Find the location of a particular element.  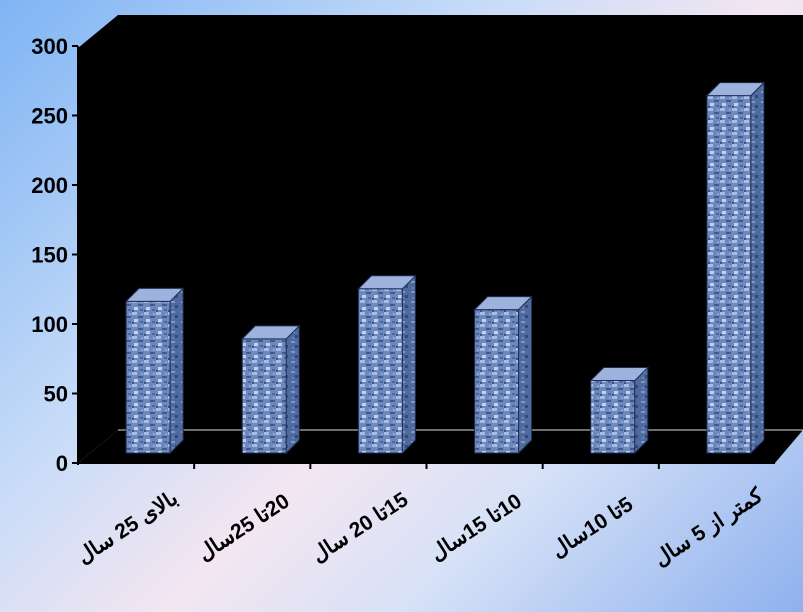

x-category-label: کمتر از 5 سال is located at coordinates (709, 527).